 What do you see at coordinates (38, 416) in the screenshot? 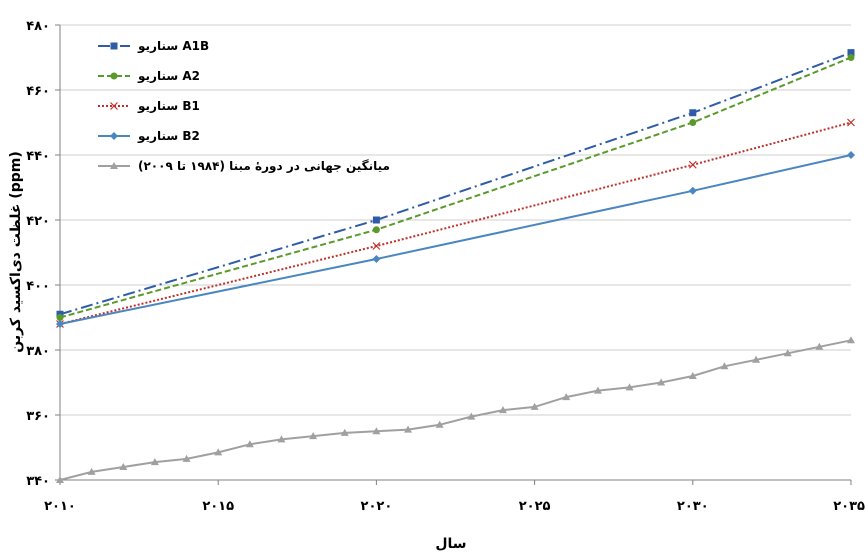
I see `y-tick-label: ۳۶۰` at bounding box center [38, 416].